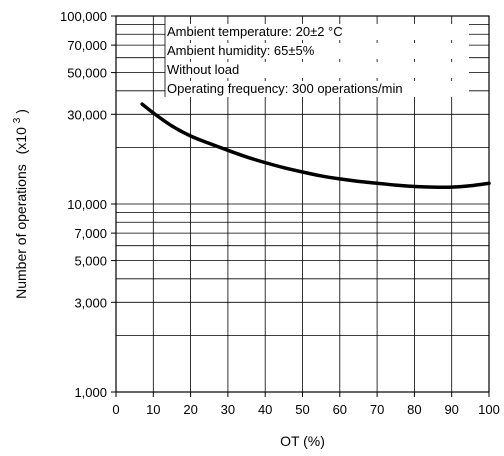 The width and height of the screenshot is (504, 456). Describe the element at coordinates (153, 409) in the screenshot. I see `x-tick-label-1: 10` at that location.